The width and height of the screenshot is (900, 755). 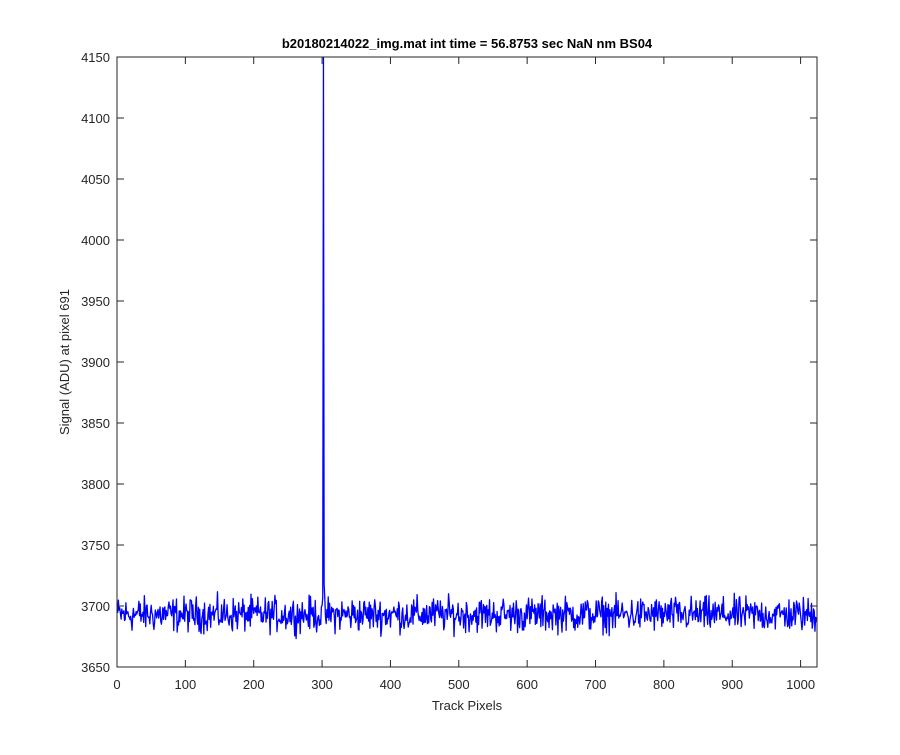 I want to click on y-tick-label: 4050, so click(x=95, y=179).